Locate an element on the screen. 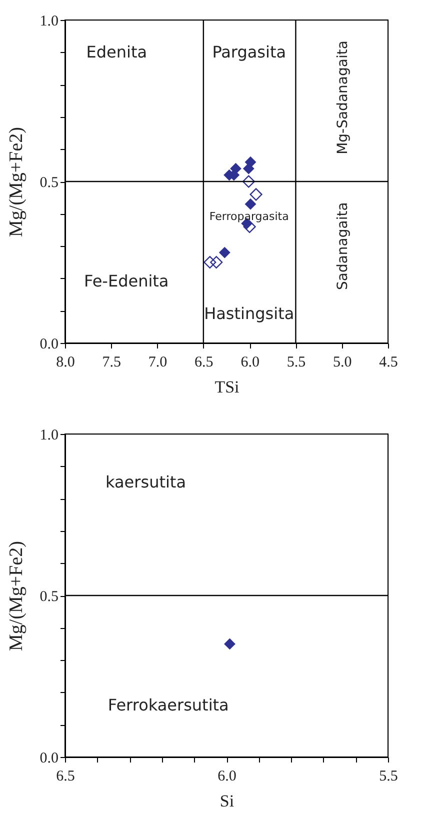  annotation: Sadanagaita is located at coordinates (342, 246).